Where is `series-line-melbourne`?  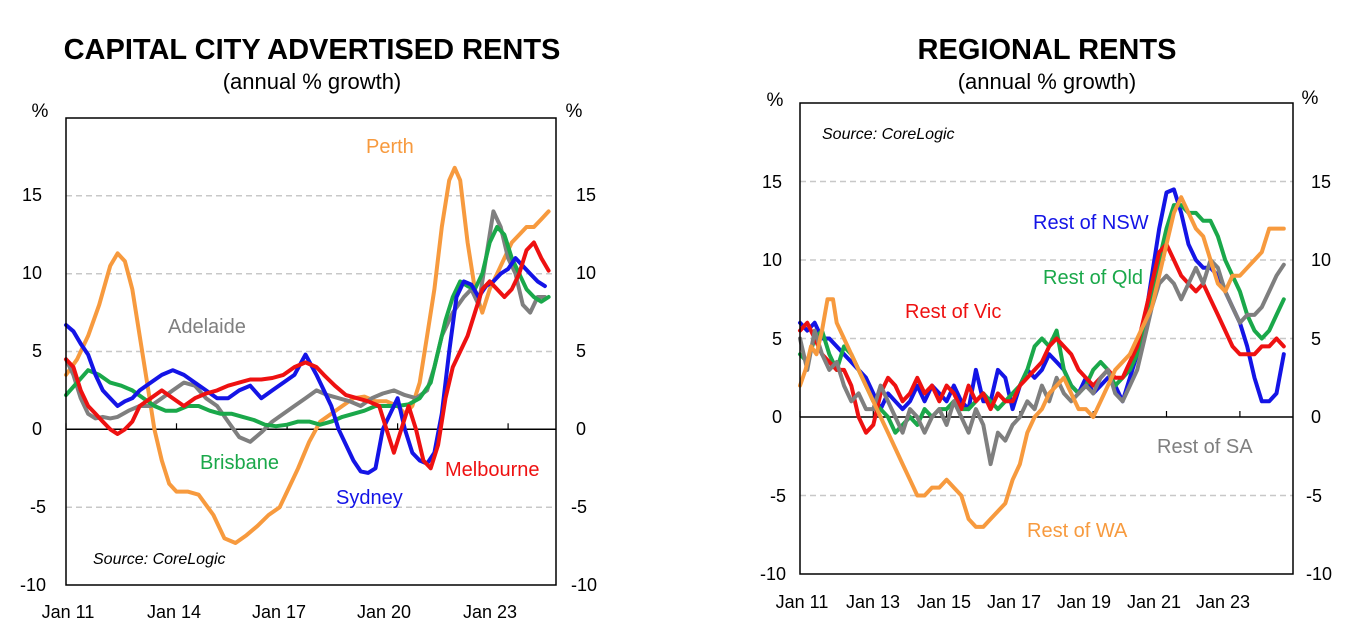 series-line-melbourne is located at coordinates (307, 355).